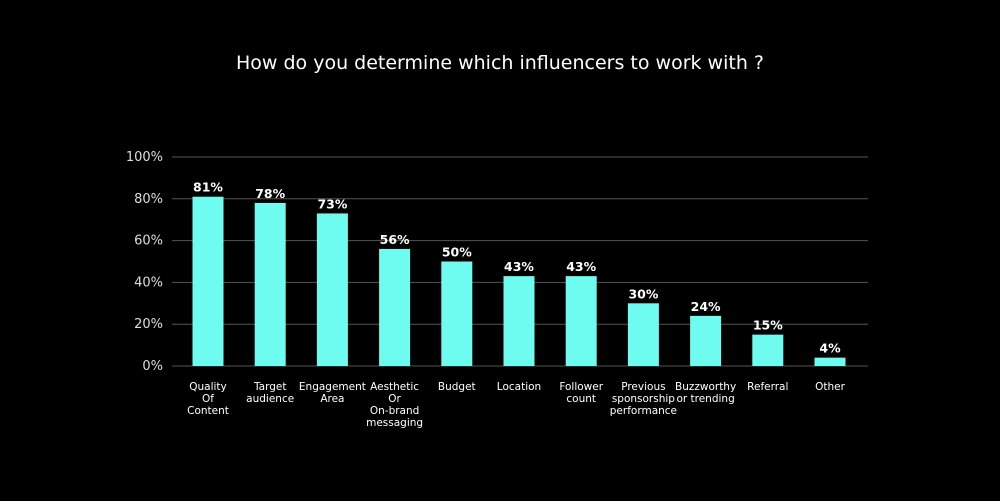  I want to click on data-label: 56%, so click(395, 239).